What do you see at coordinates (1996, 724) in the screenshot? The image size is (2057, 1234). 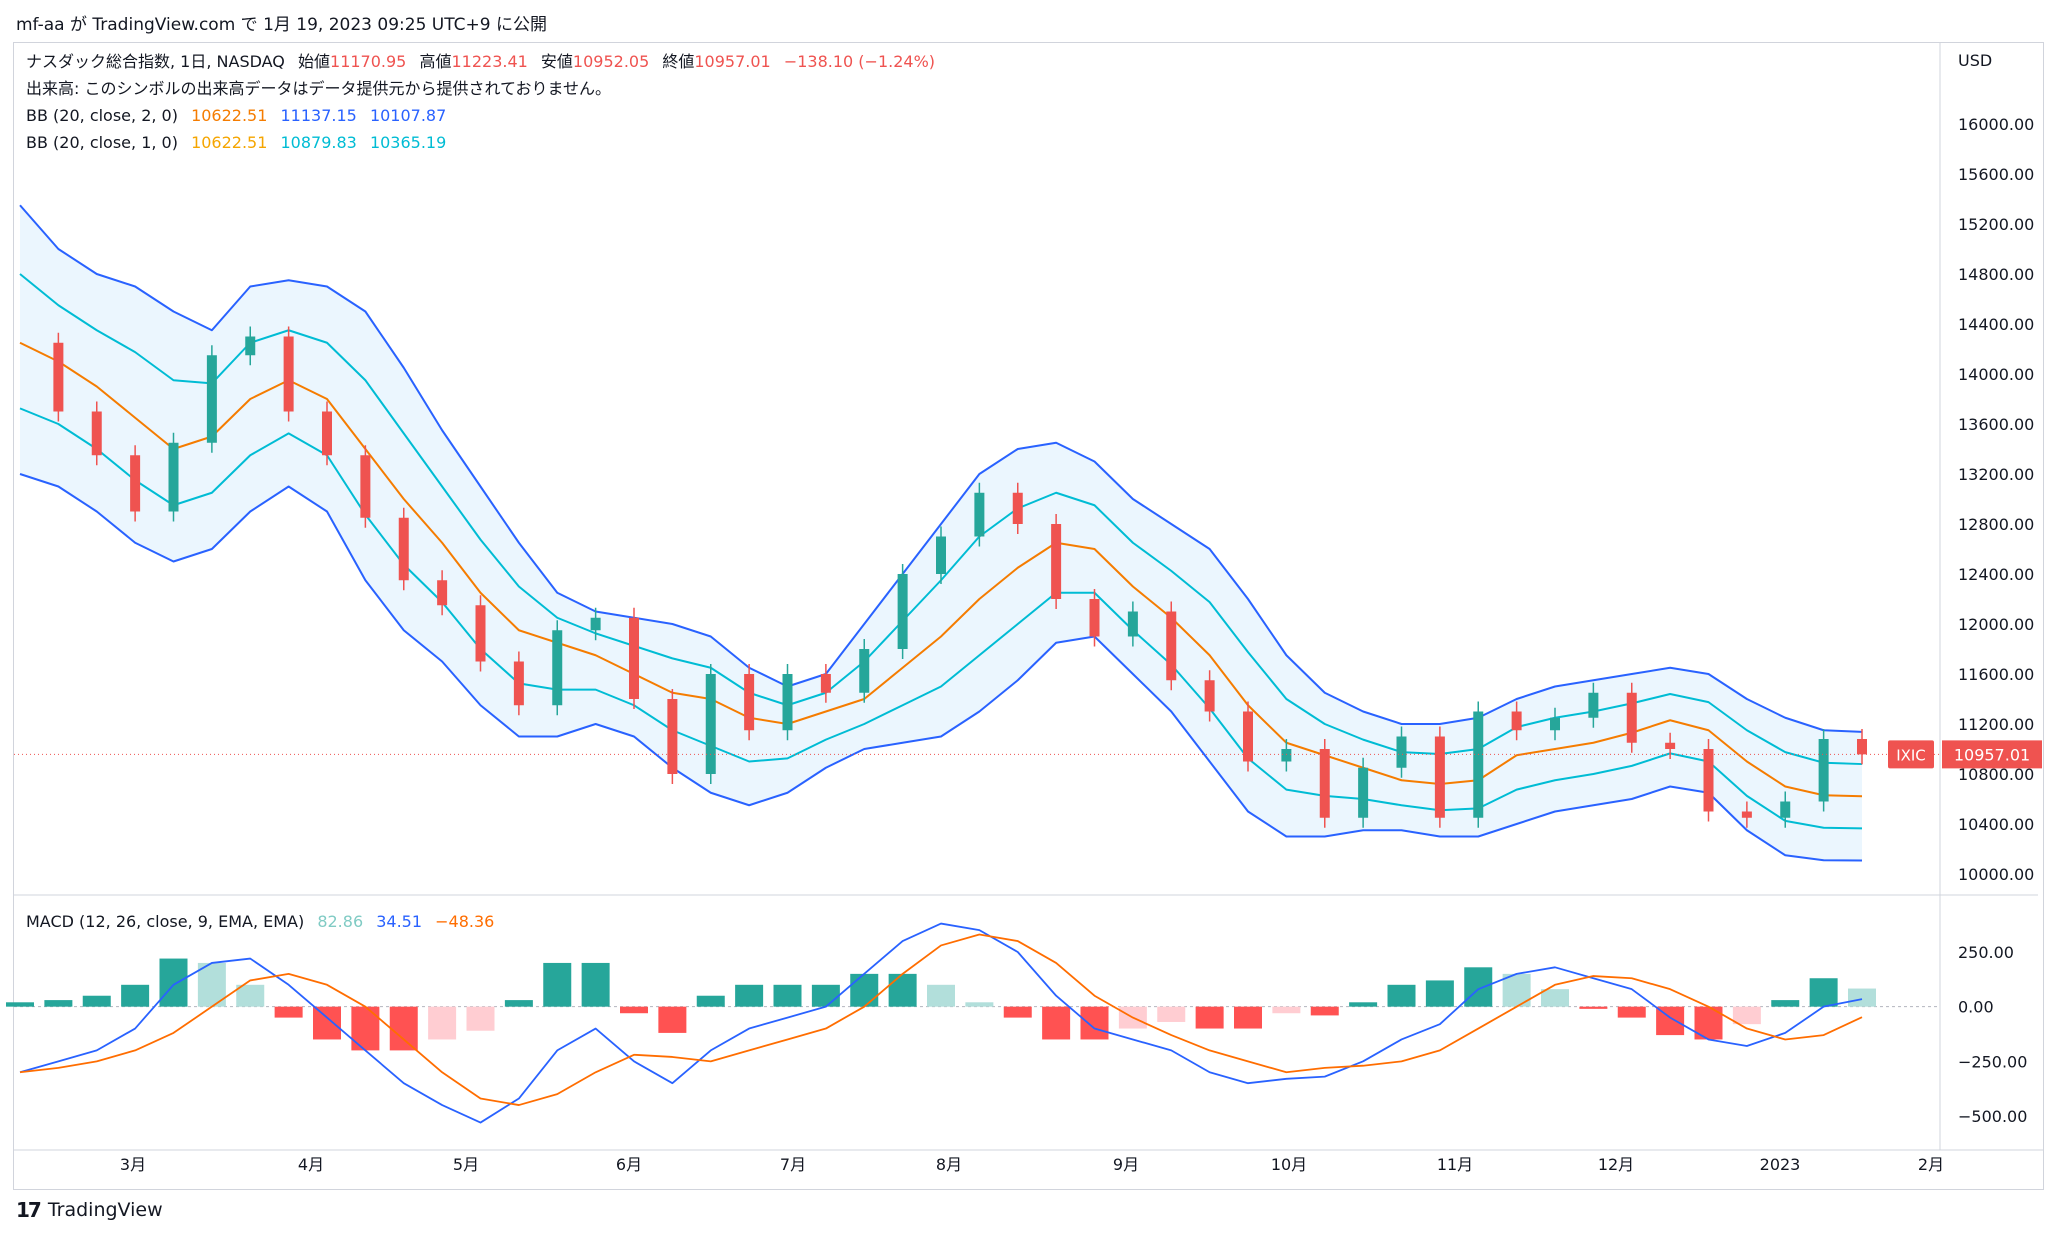 I see `price-tick-label: 11200.00` at bounding box center [1996, 724].